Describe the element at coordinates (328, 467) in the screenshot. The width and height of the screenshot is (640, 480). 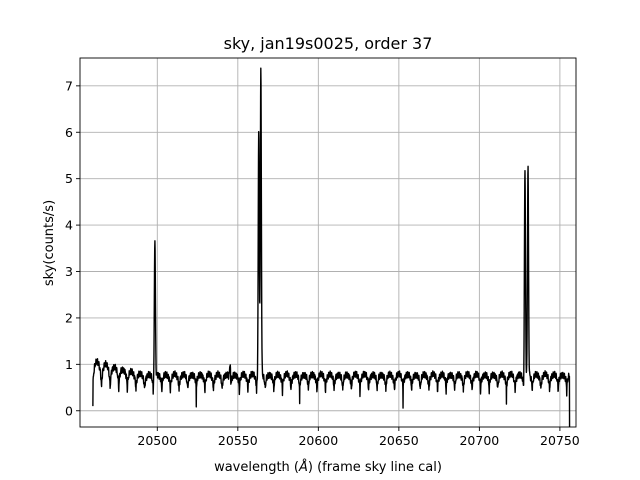
I see `x-axis-label: wavelength (Å) (frame sky line cal)` at that location.